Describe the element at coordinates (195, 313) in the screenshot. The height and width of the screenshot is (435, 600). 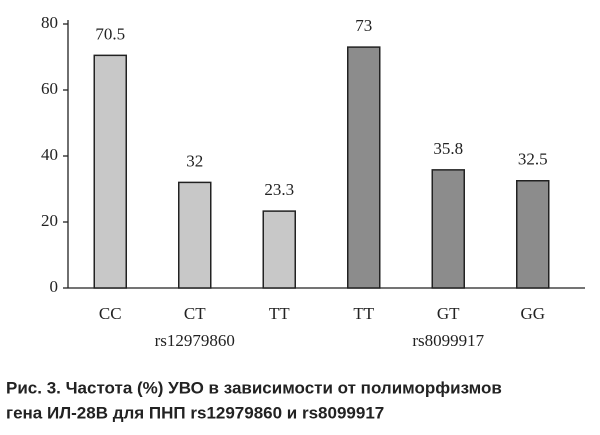
I see `x-tick-label: CT` at that location.